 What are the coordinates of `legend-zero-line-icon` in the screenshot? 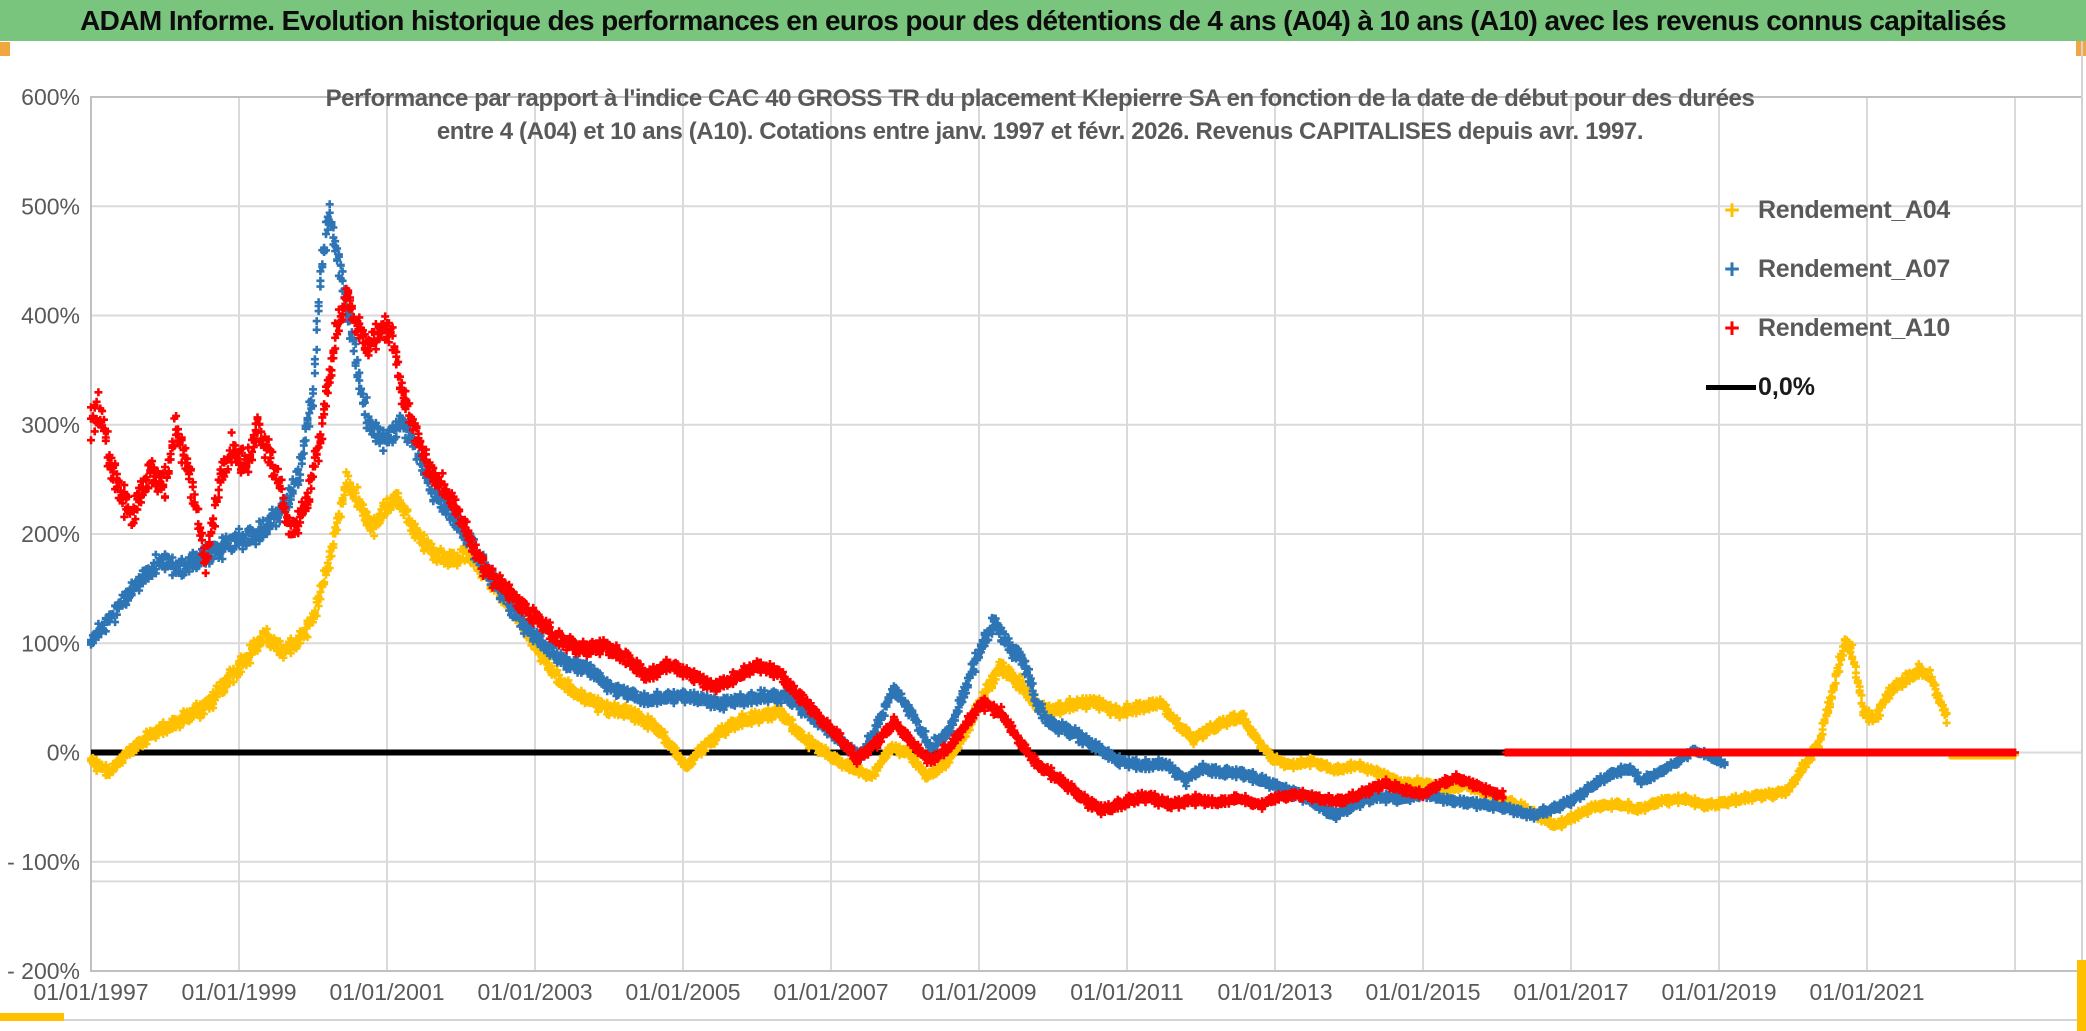 It's located at (1731, 387).